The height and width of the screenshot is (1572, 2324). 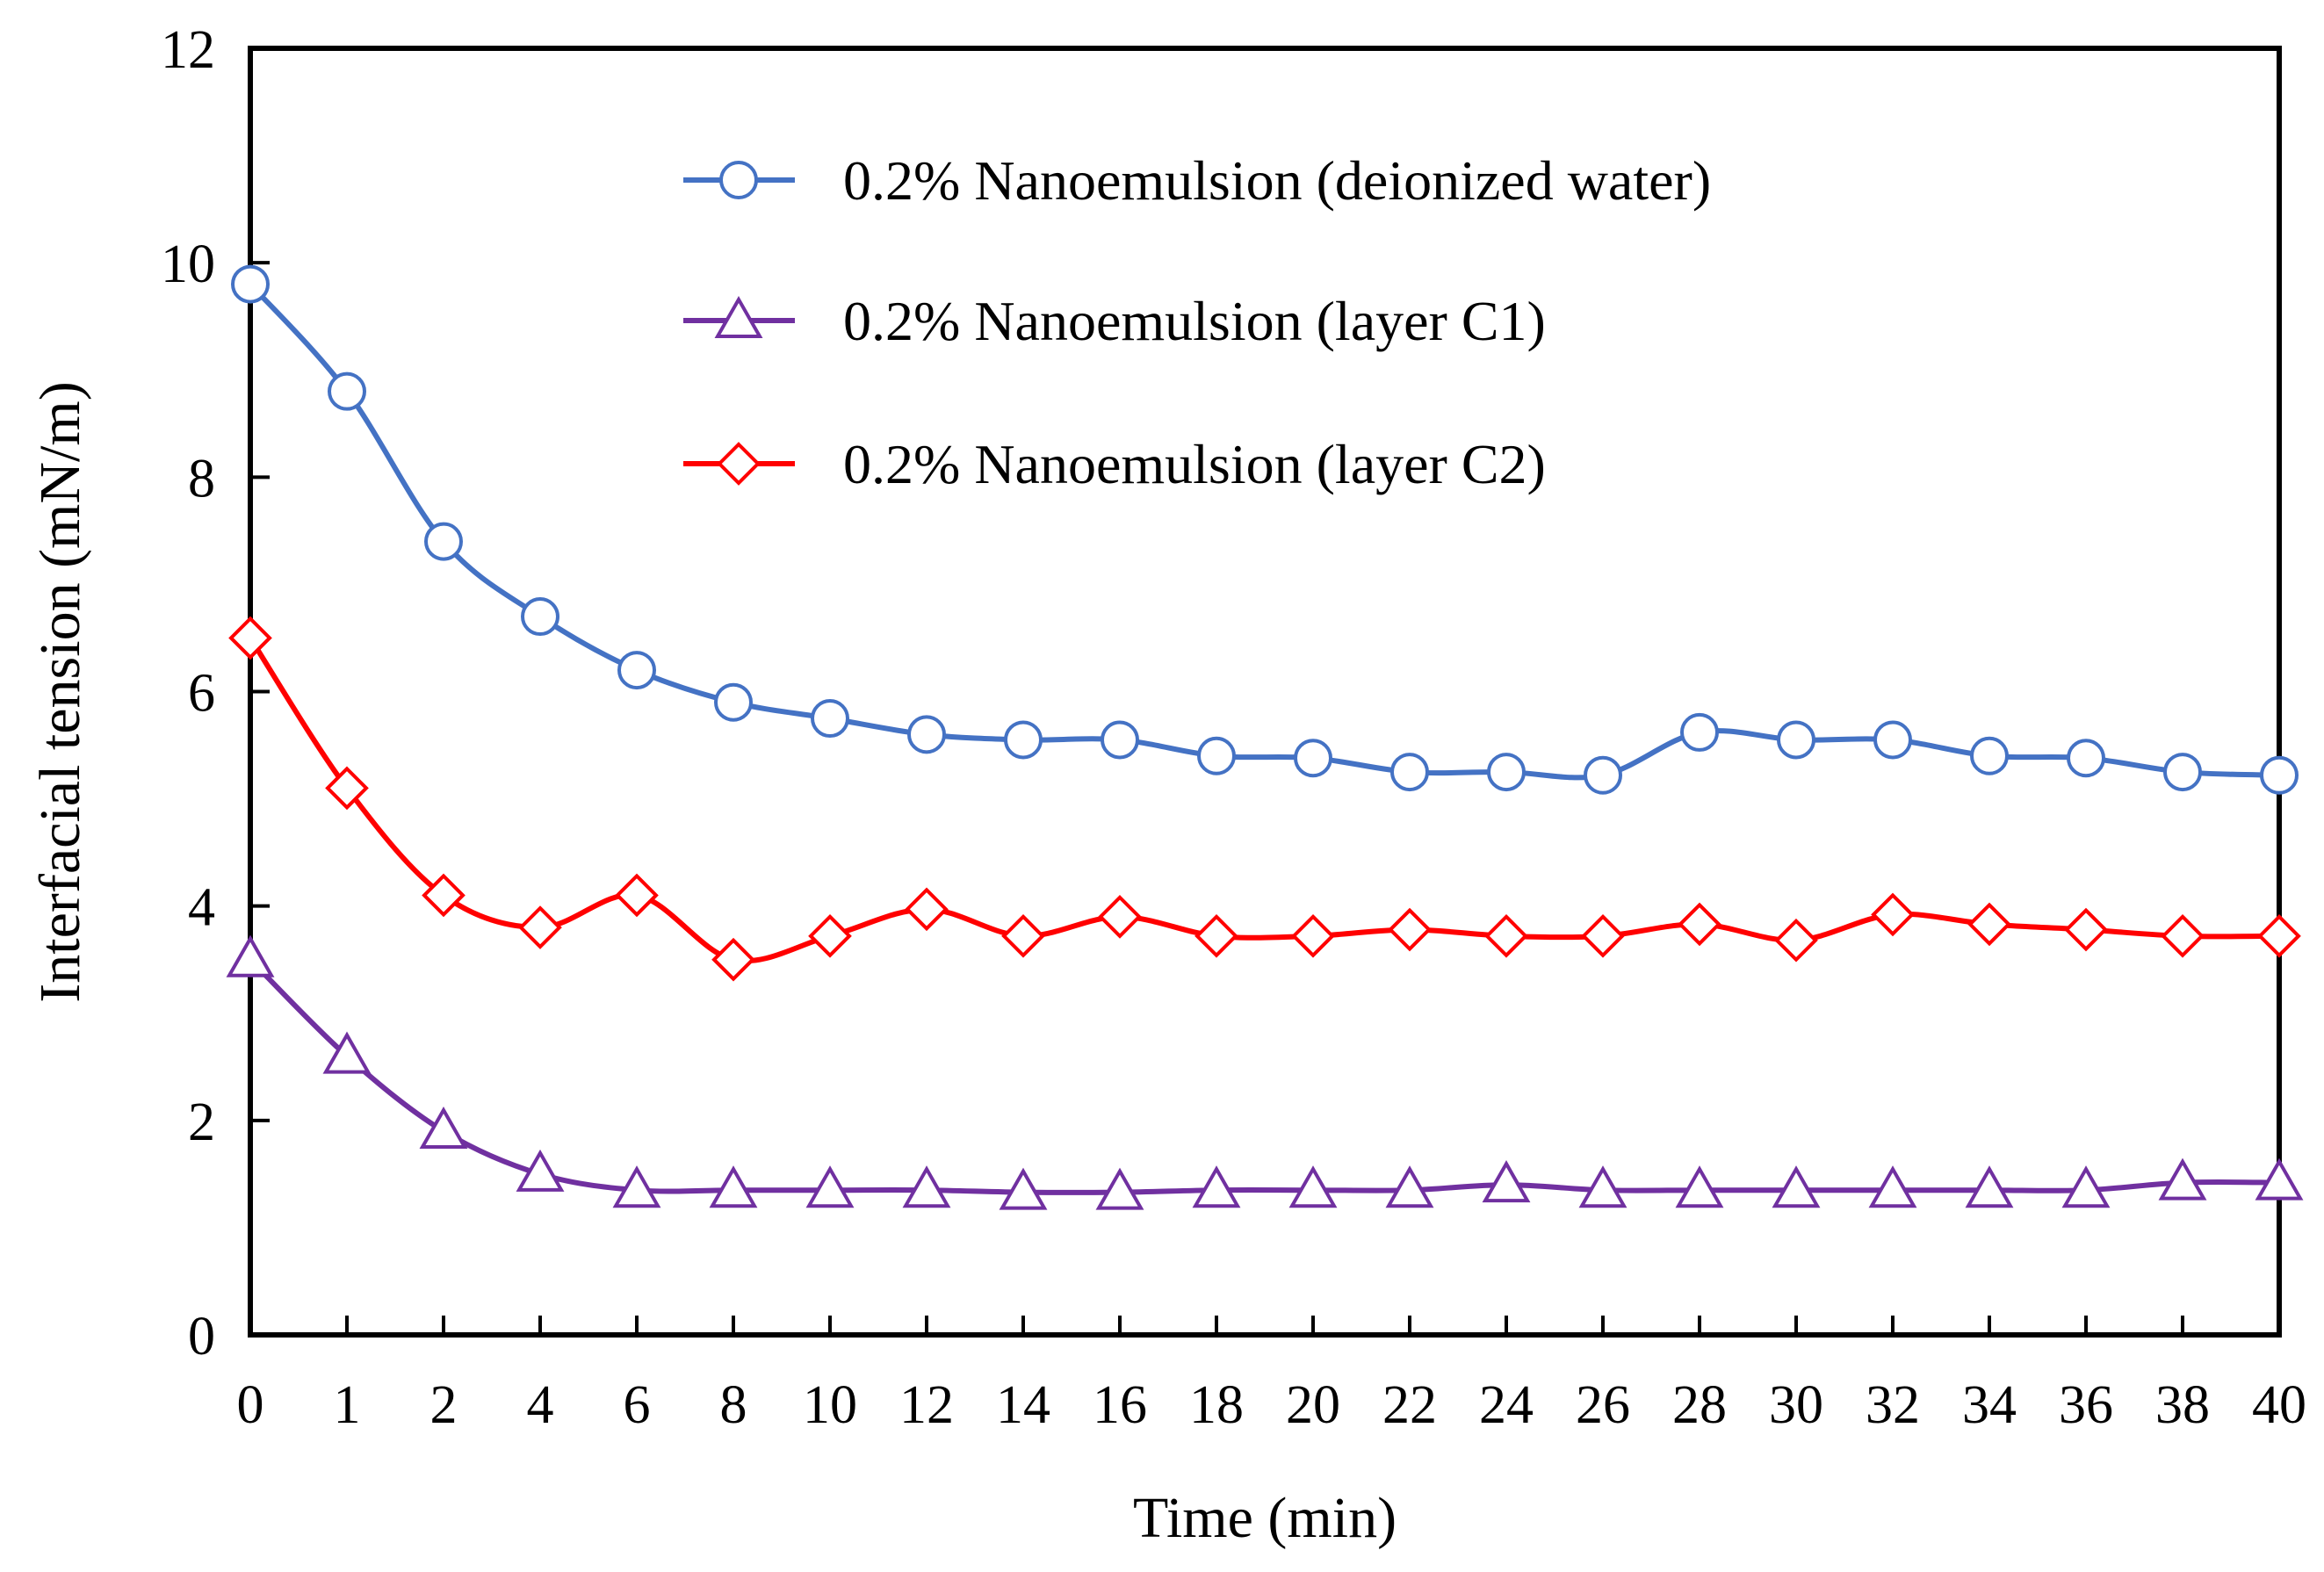 I want to click on y-tick-label: 8, so click(x=201, y=478).